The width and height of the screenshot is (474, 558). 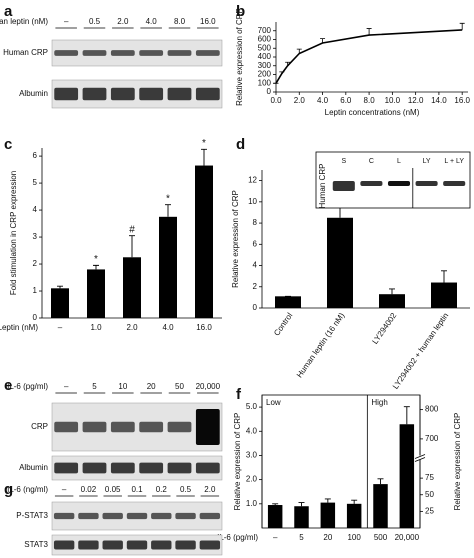 What do you see at coordinates (66, 386) in the screenshot?
I see `lane-label: –` at bounding box center [66, 386].